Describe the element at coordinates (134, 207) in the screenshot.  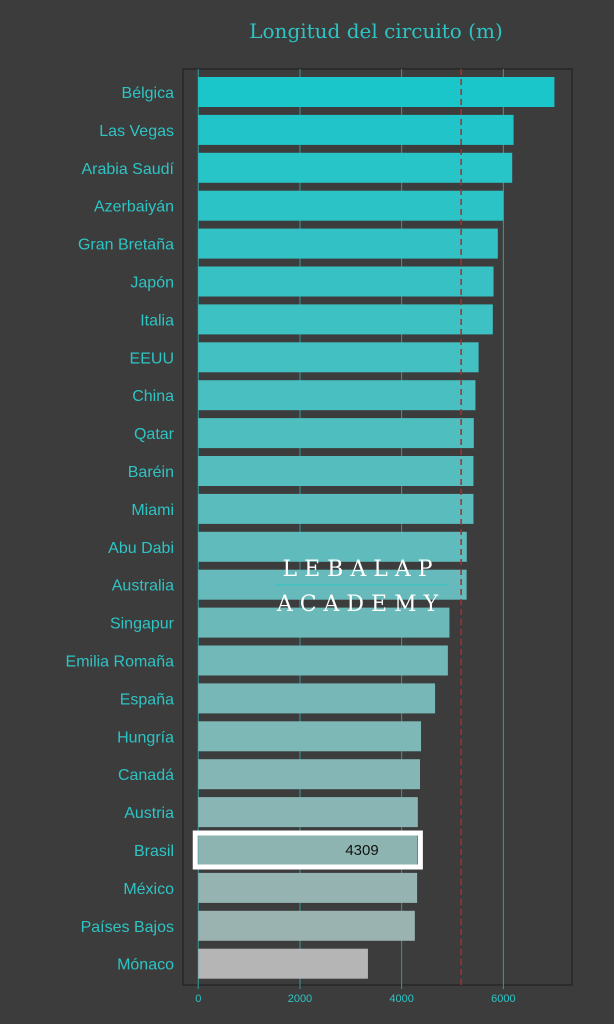
I see `category-label: Azerbaiyán` at that location.